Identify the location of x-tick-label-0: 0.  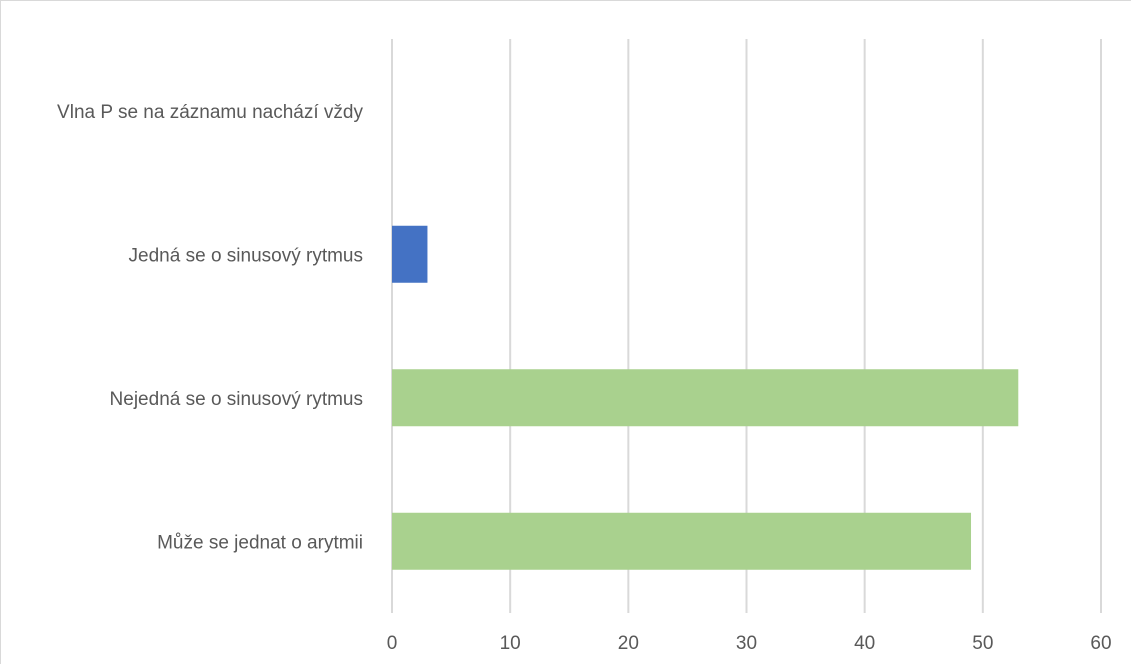
(392, 643).